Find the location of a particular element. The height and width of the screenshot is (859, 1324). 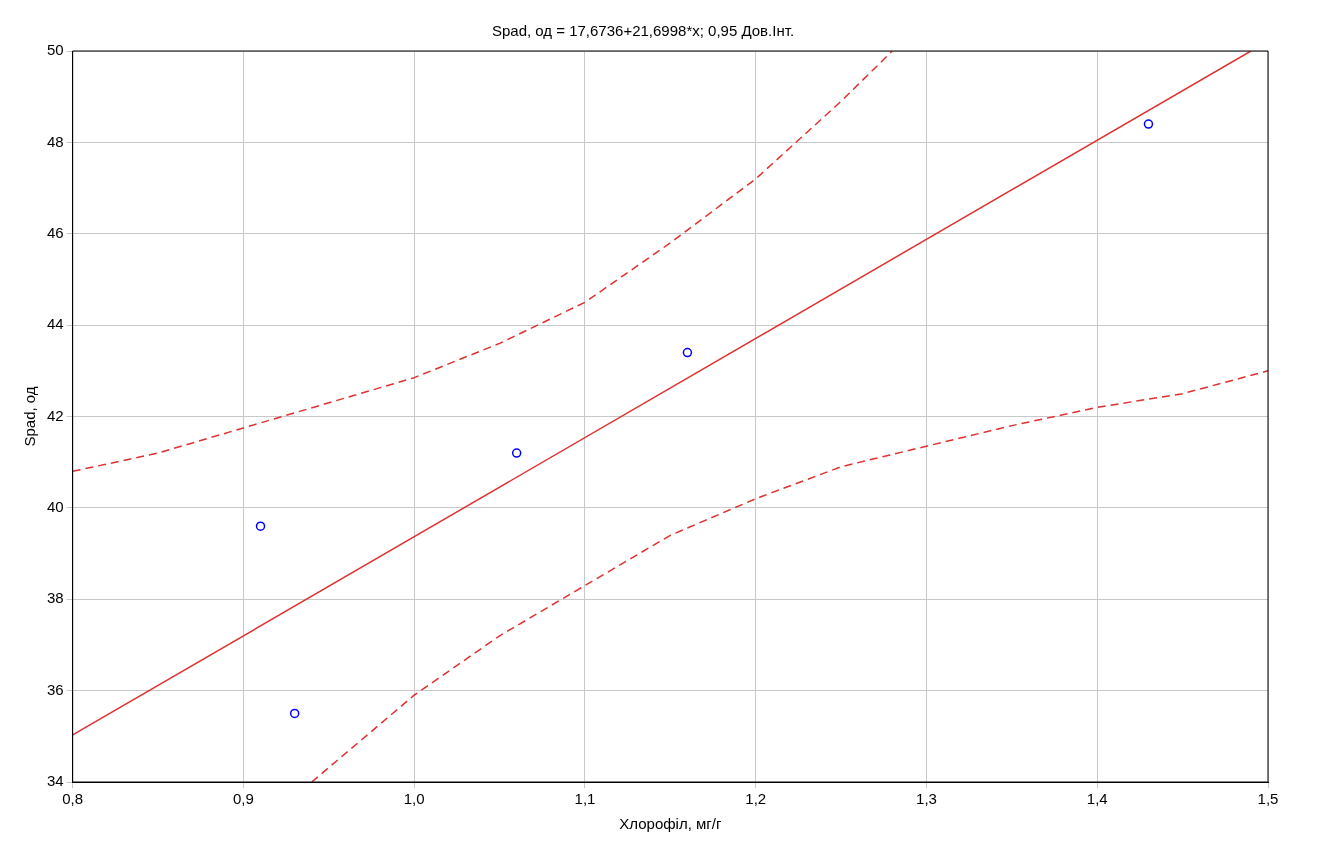

y-tick-label: 46 is located at coordinates (55, 232).